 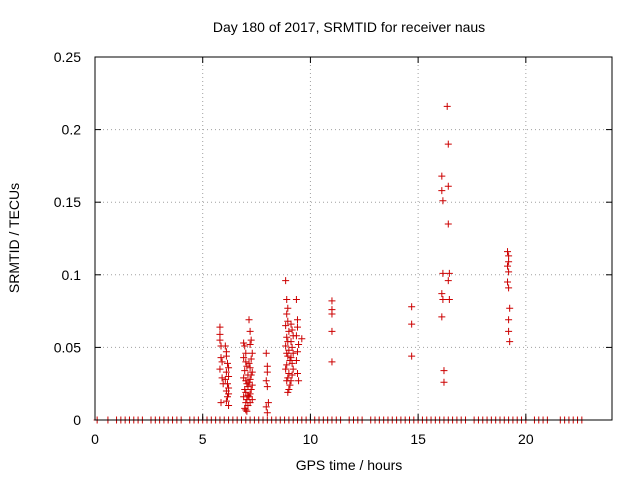 I want to click on x-tick-label: 0, so click(x=95, y=439).